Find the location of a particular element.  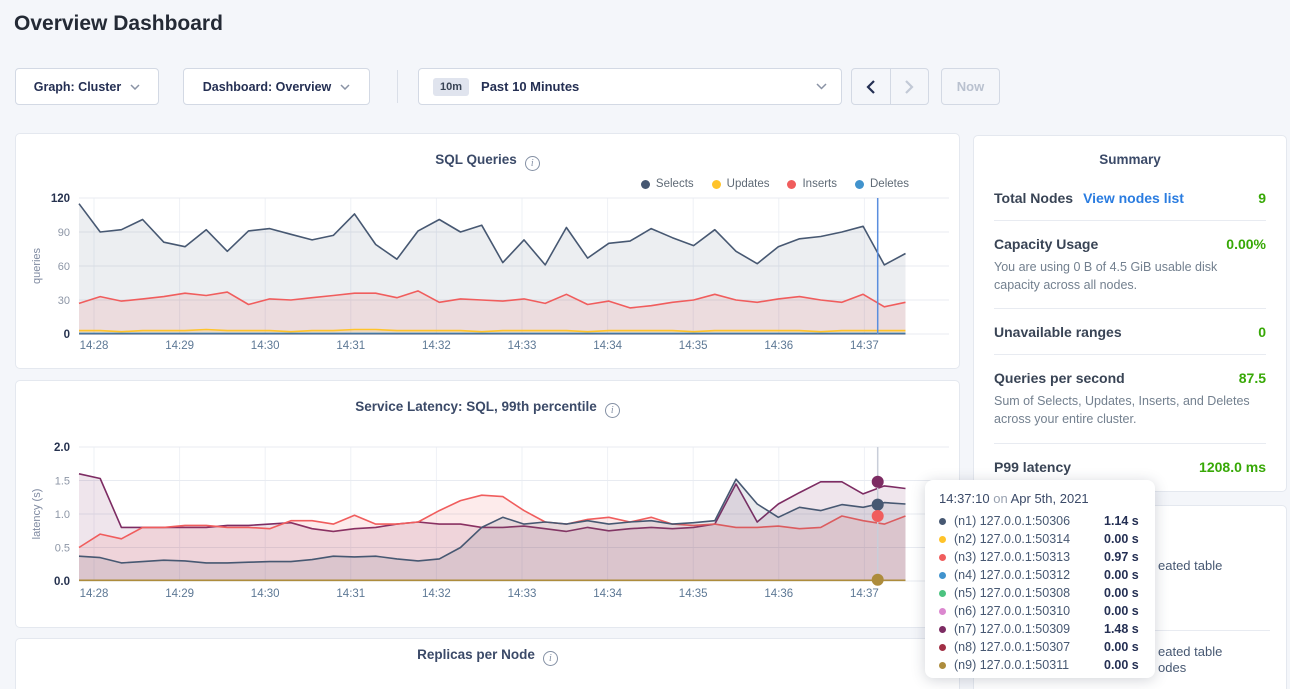

svg-text: 0.5 is located at coordinates (62, 549).